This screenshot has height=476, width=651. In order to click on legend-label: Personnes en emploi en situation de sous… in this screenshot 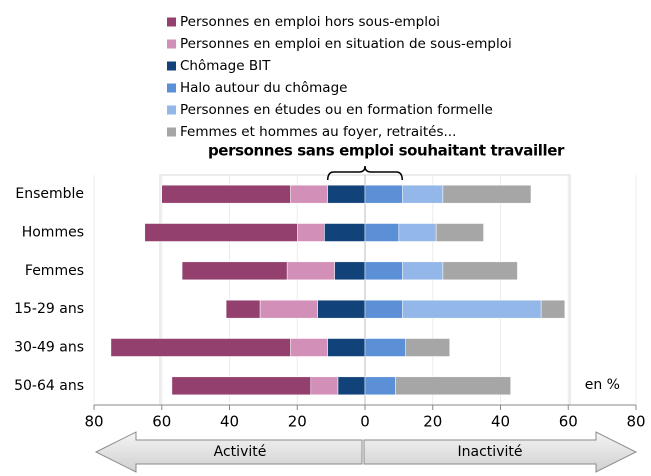, I will do `click(346, 44)`.